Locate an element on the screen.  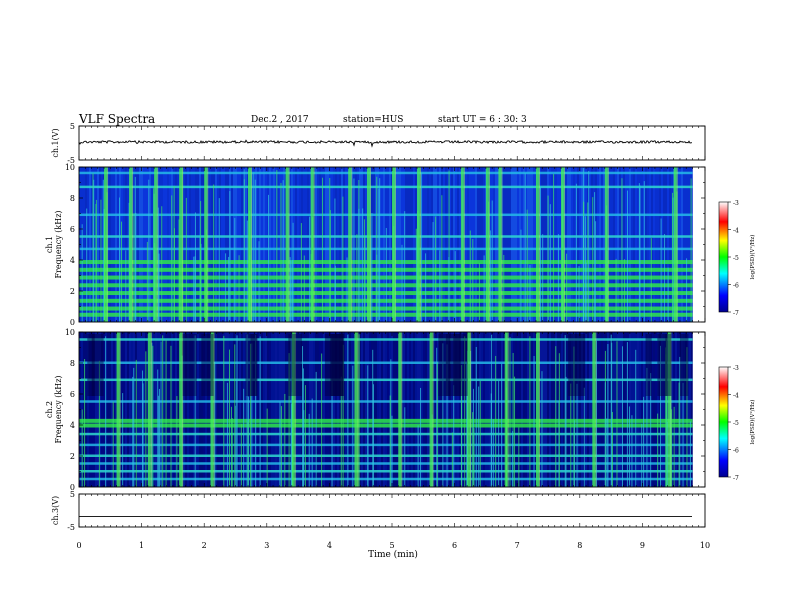
y-tick-label: -5 is located at coordinates (71, 160).